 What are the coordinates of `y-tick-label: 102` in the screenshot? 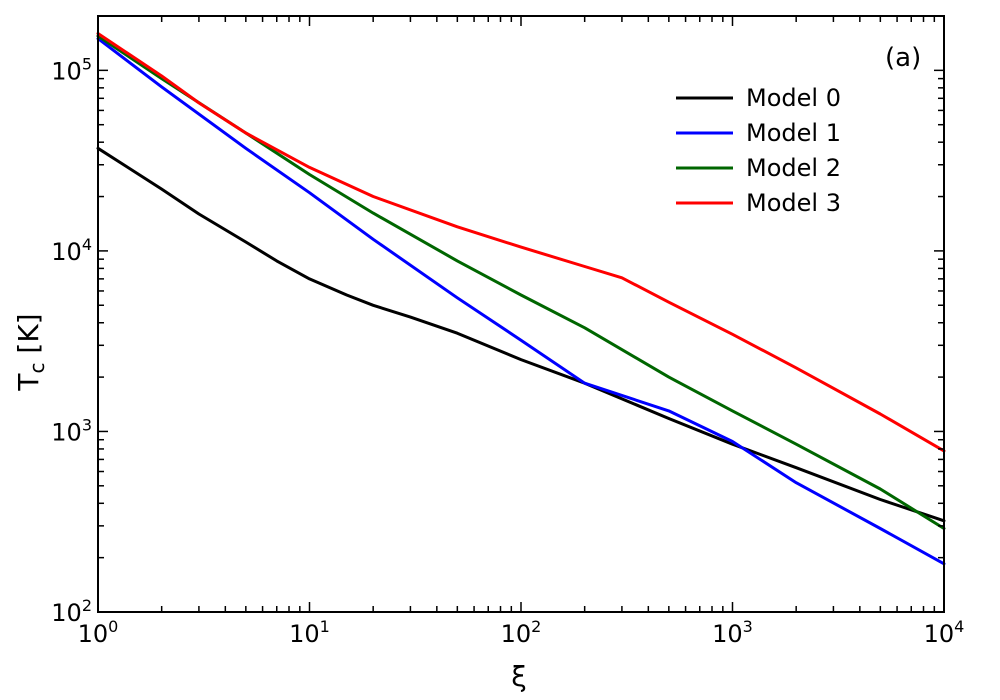 It's located at (71, 611).